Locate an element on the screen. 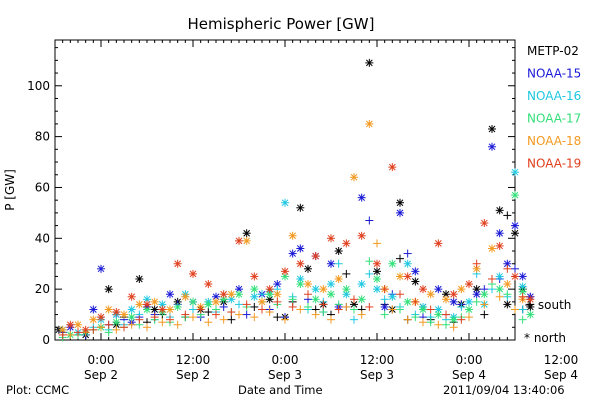  y-axis-label: P [GW] is located at coordinates (10, 190).